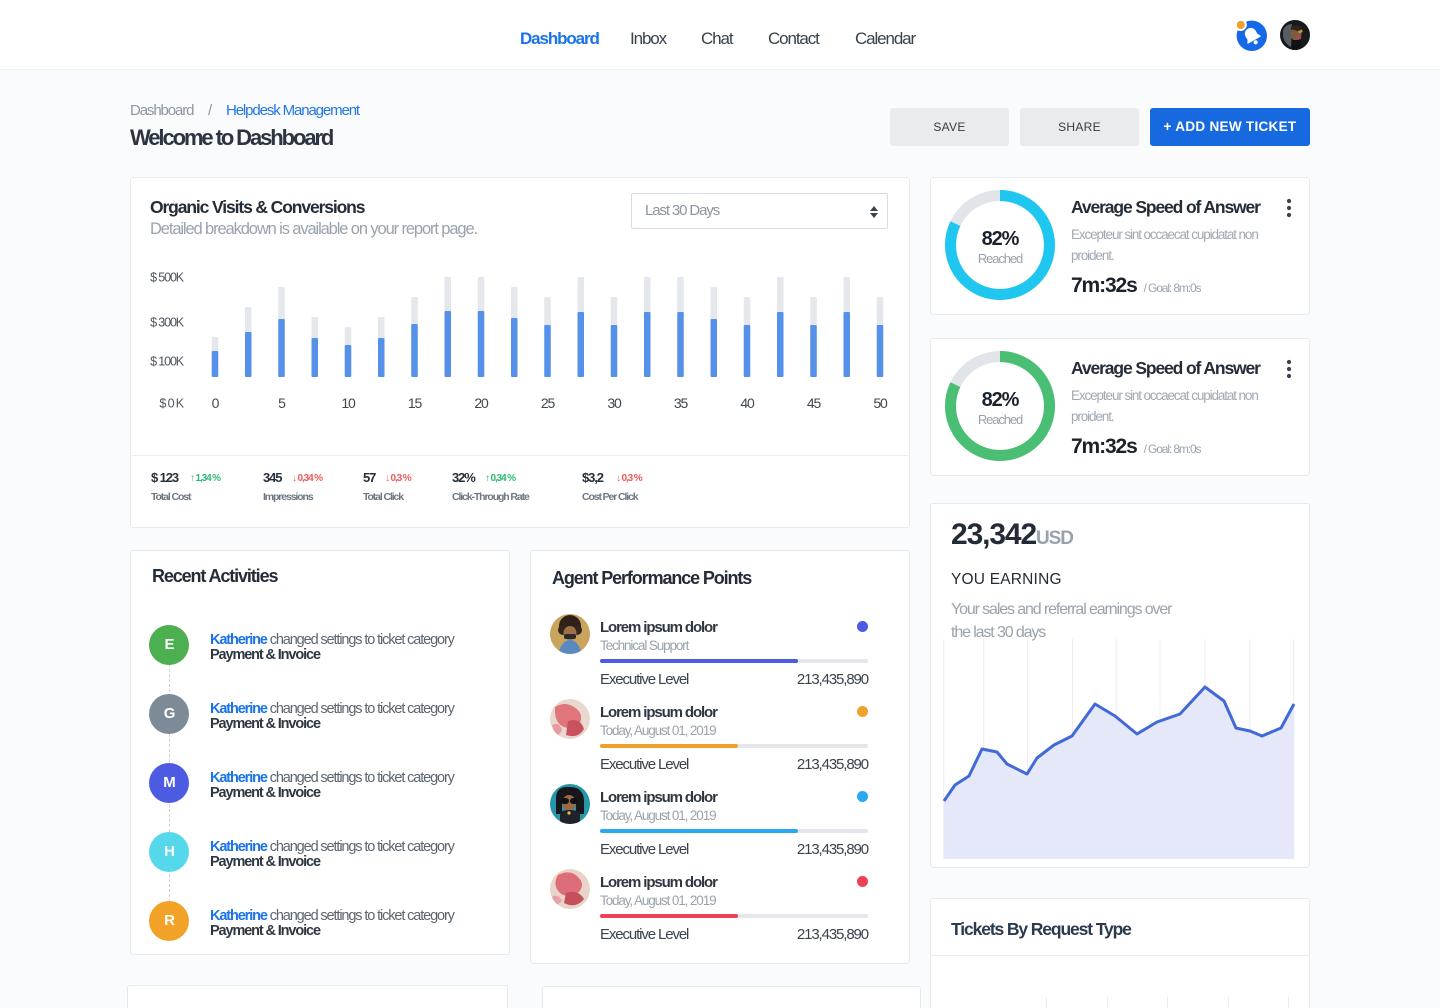 The width and height of the screenshot is (1440, 1008). Describe the element at coordinates (681, 403) in the screenshot. I see `svg-text: 35` at that location.